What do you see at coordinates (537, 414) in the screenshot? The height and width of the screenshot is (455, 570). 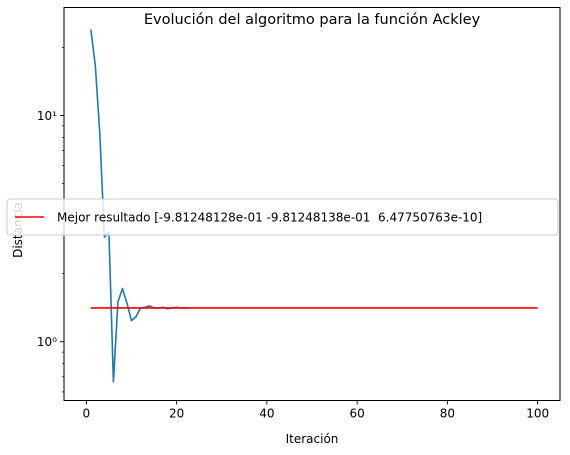 I see `x-tick-label: 100` at bounding box center [537, 414].